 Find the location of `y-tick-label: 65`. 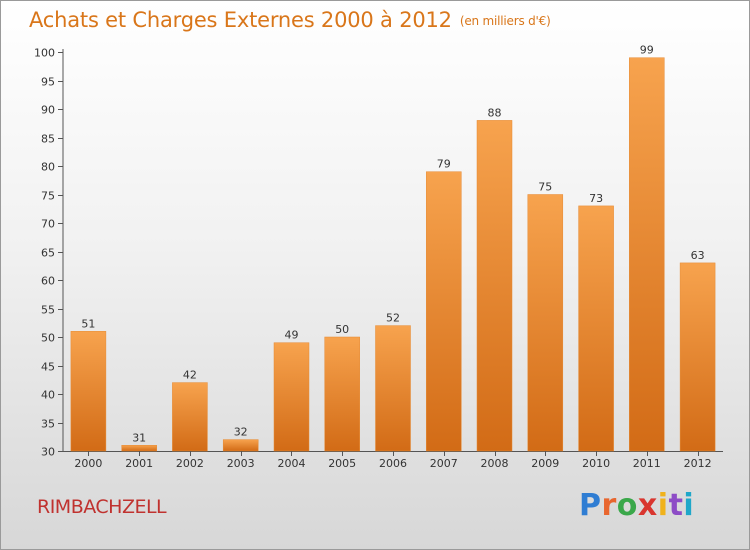

y-tick-label: 65 is located at coordinates (48, 253).